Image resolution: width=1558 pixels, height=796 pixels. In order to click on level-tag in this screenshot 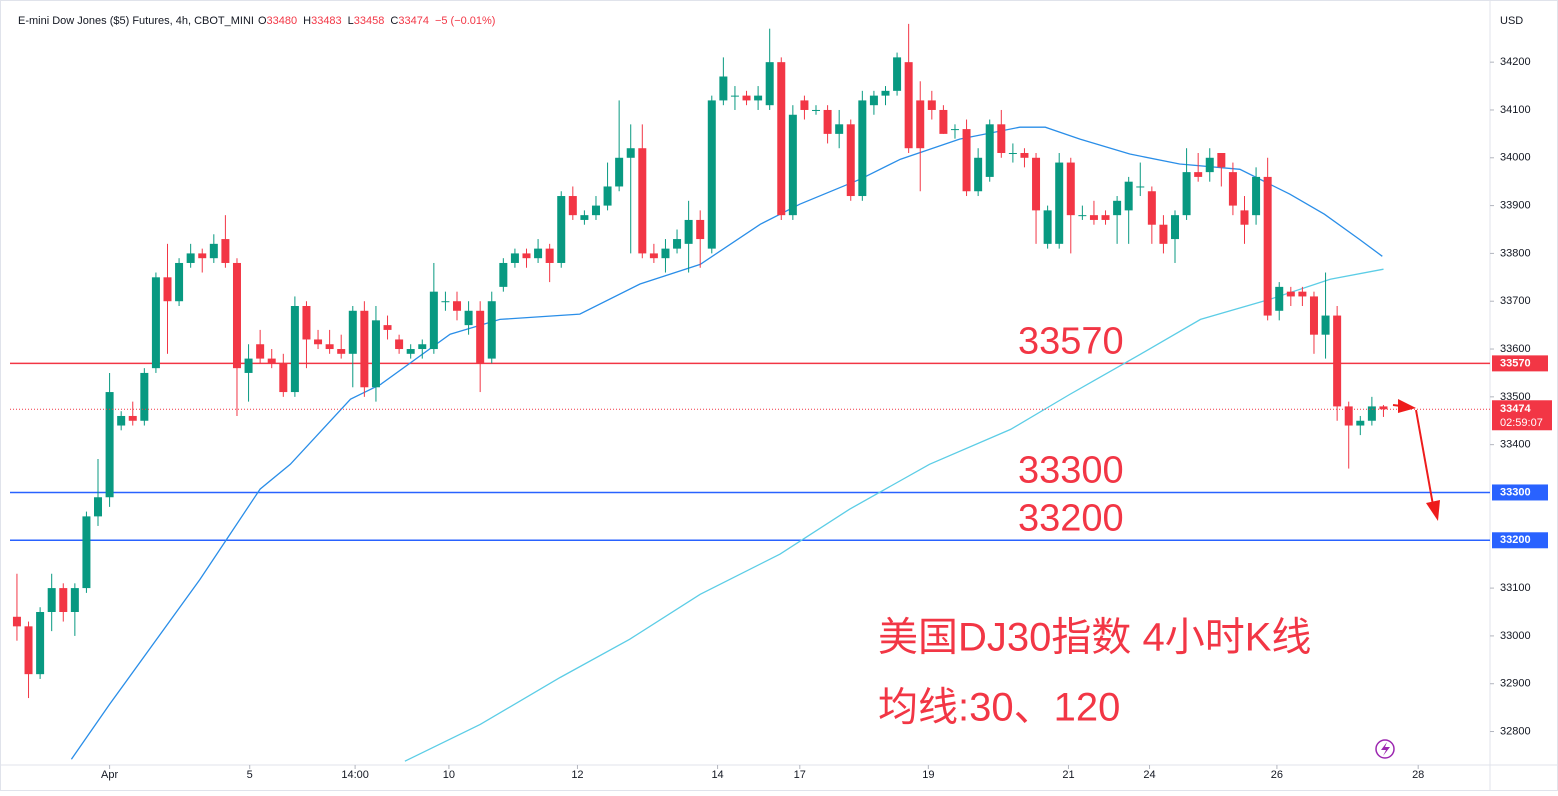, I will do `click(1520, 363)`.